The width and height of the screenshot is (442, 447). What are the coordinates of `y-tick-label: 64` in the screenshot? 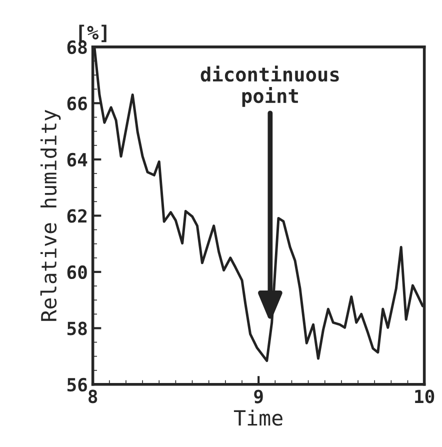 It's located at (77, 159).